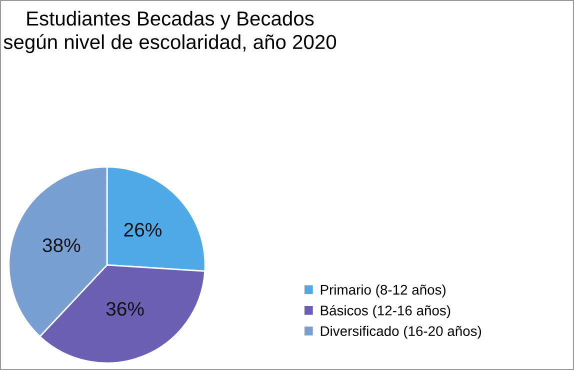 The height and width of the screenshot is (370, 574). Describe the element at coordinates (170, 32) in the screenshot. I see `chart-title: Estudiantes Becadas y Becados según nivel de escolaridad, año 2020` at that location.